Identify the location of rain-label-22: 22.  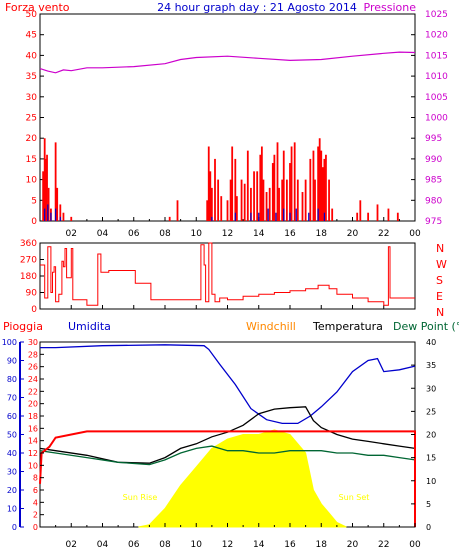
(33, 391).